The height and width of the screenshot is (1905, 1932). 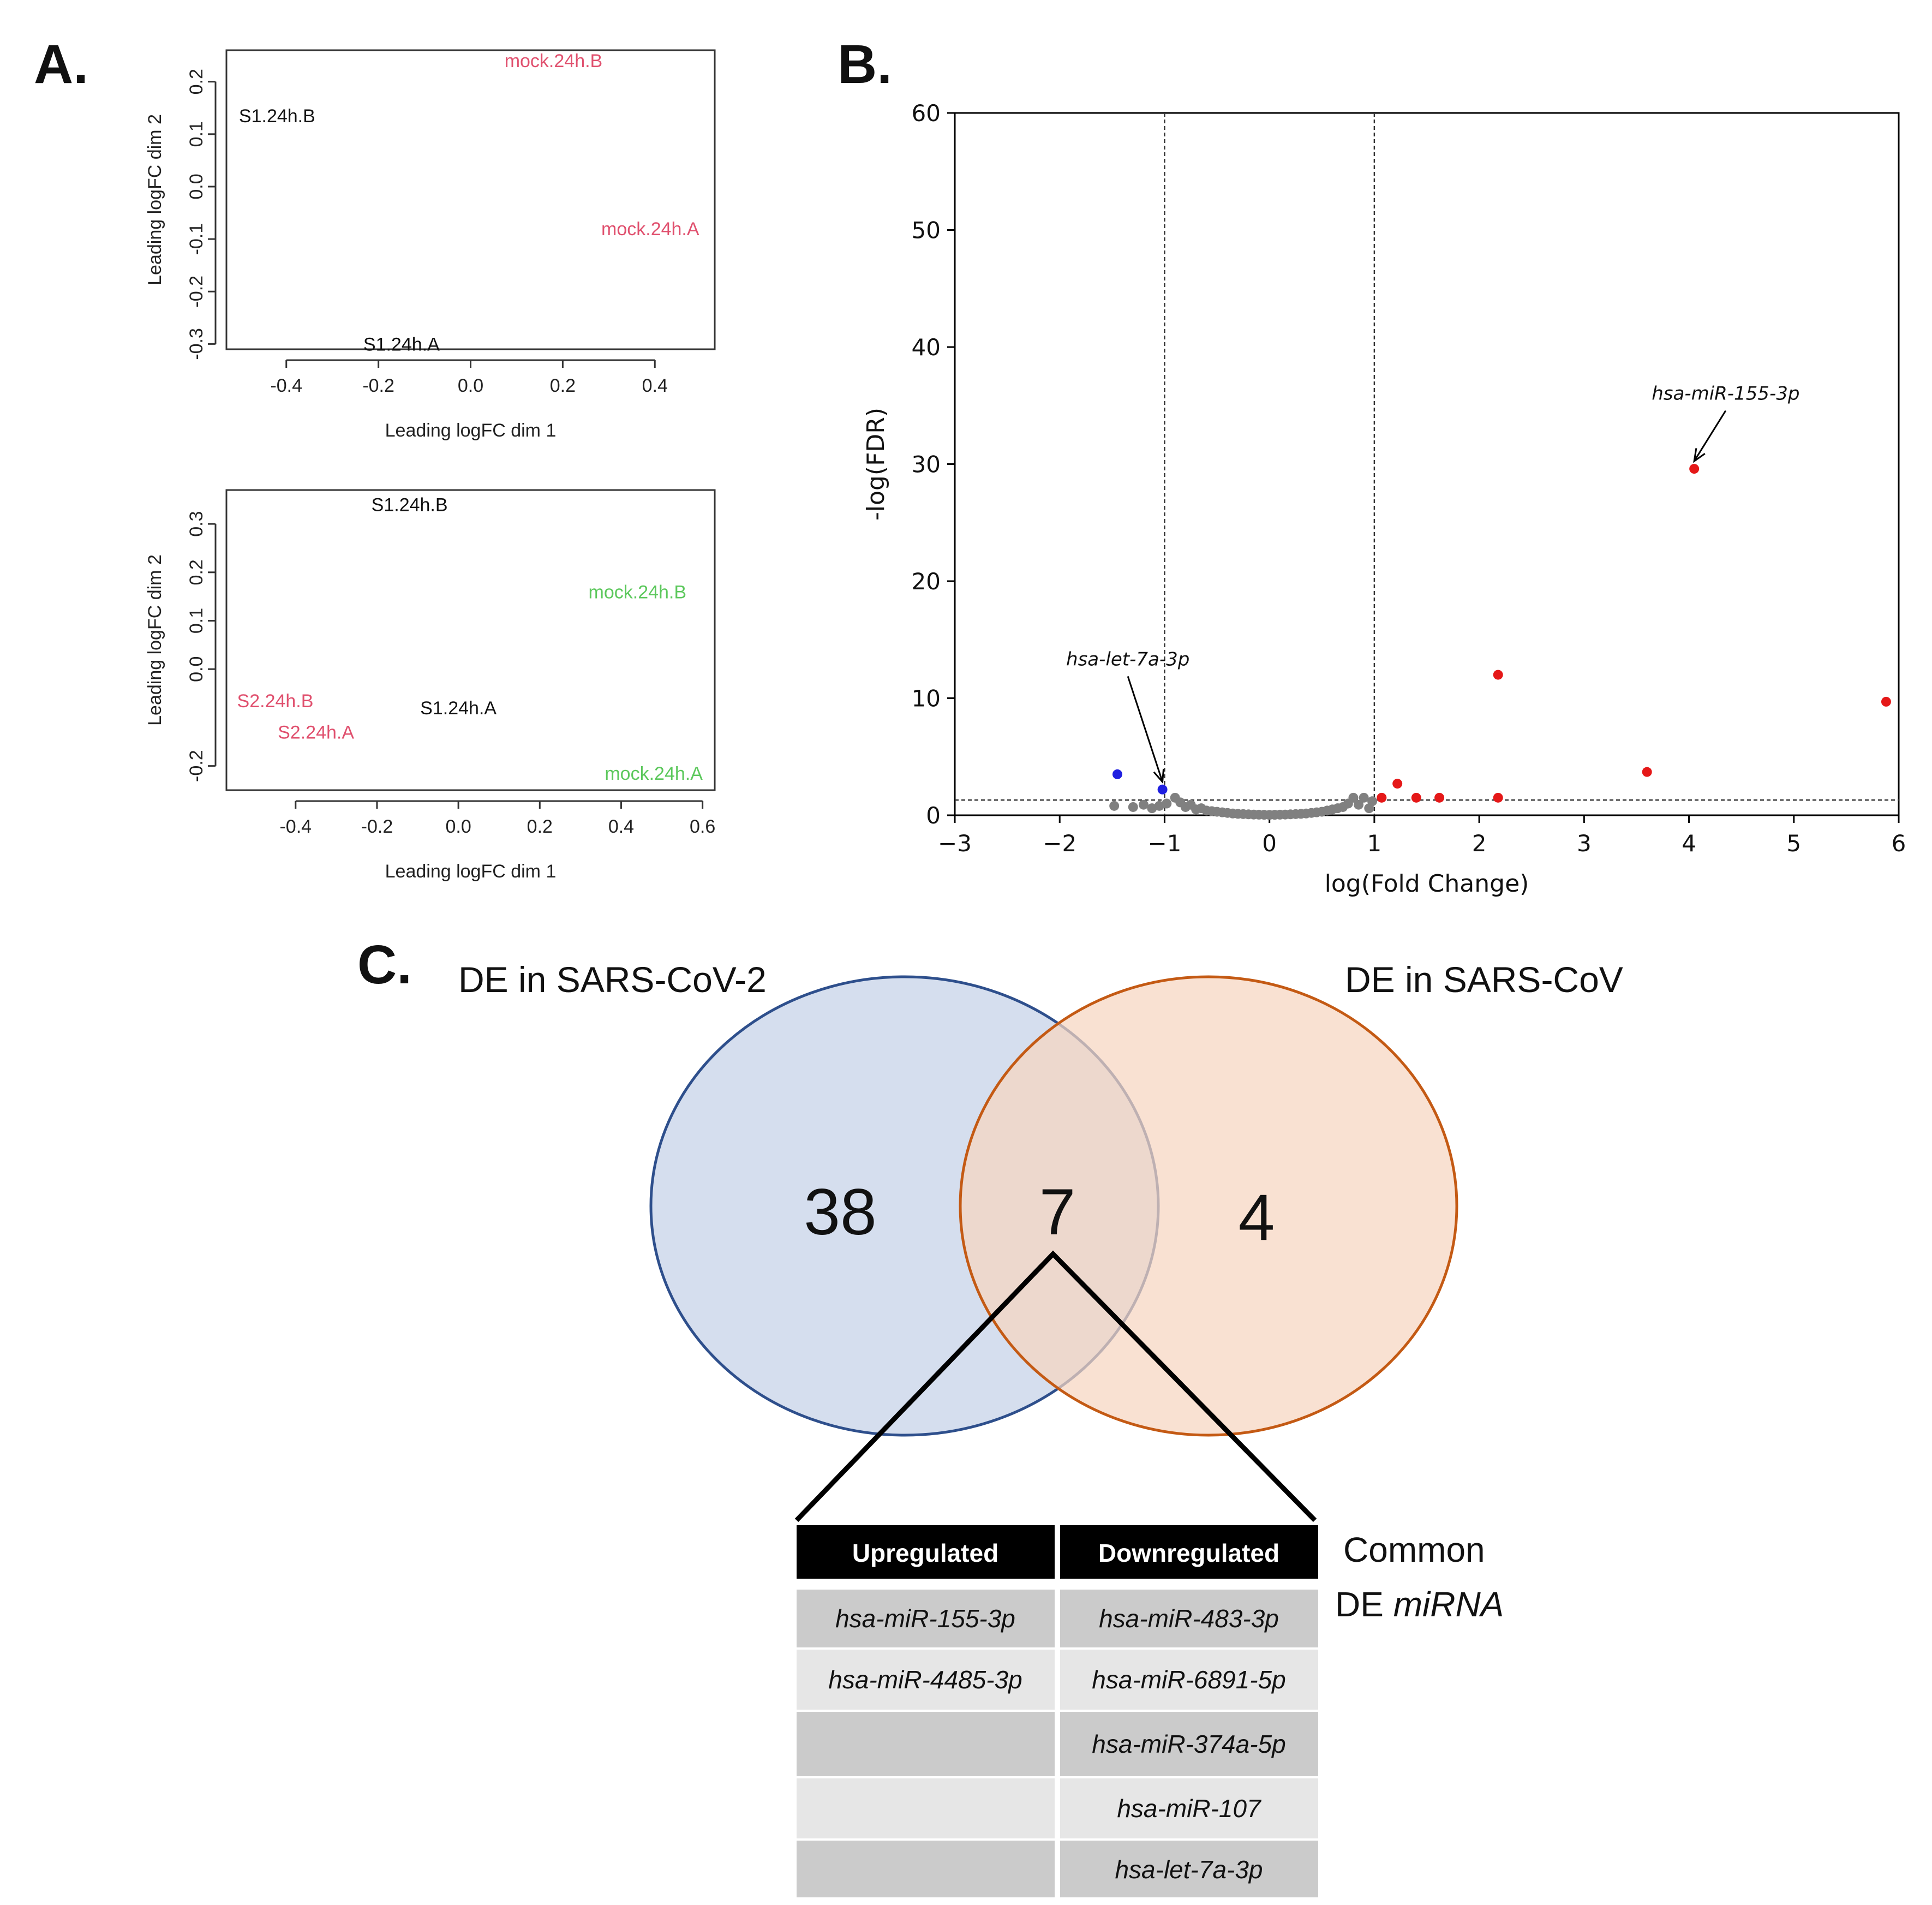 I want to click on table-row-1-down-bg, so click(x=1189, y=1619).